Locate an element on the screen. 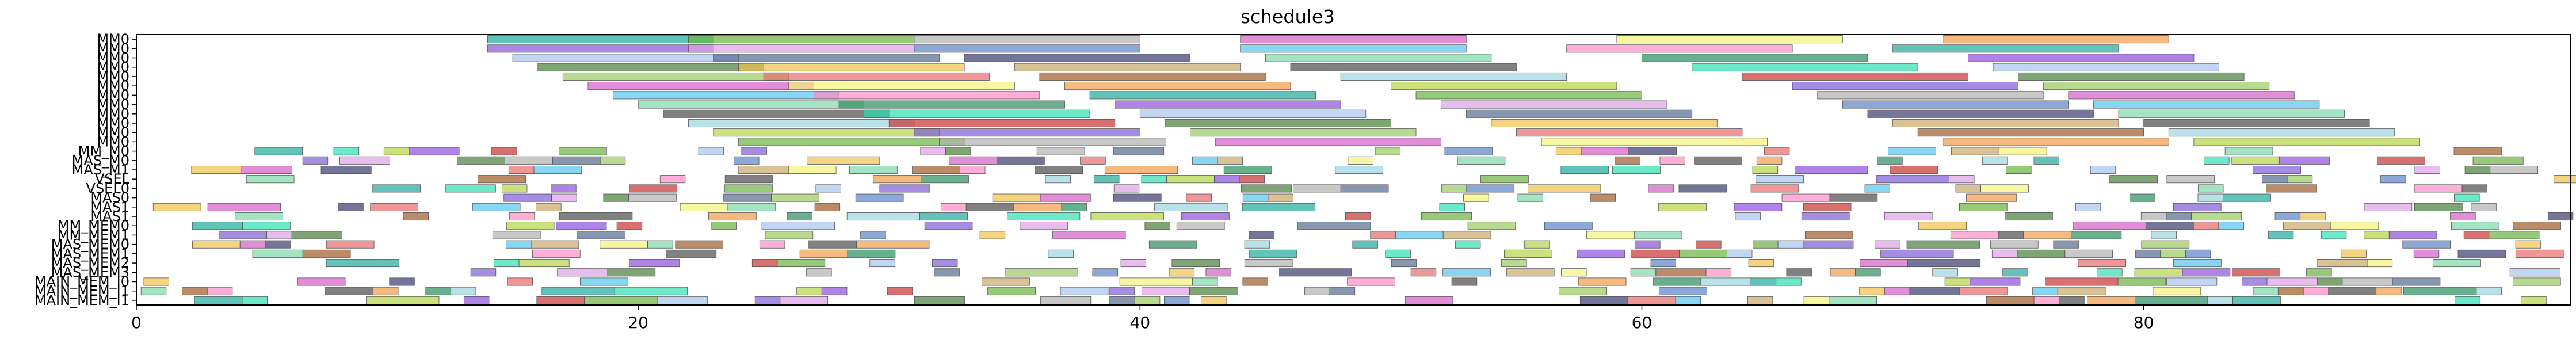 The width and height of the screenshot is (2576, 343). y-tick-label: MAS_M1 is located at coordinates (100, 170).